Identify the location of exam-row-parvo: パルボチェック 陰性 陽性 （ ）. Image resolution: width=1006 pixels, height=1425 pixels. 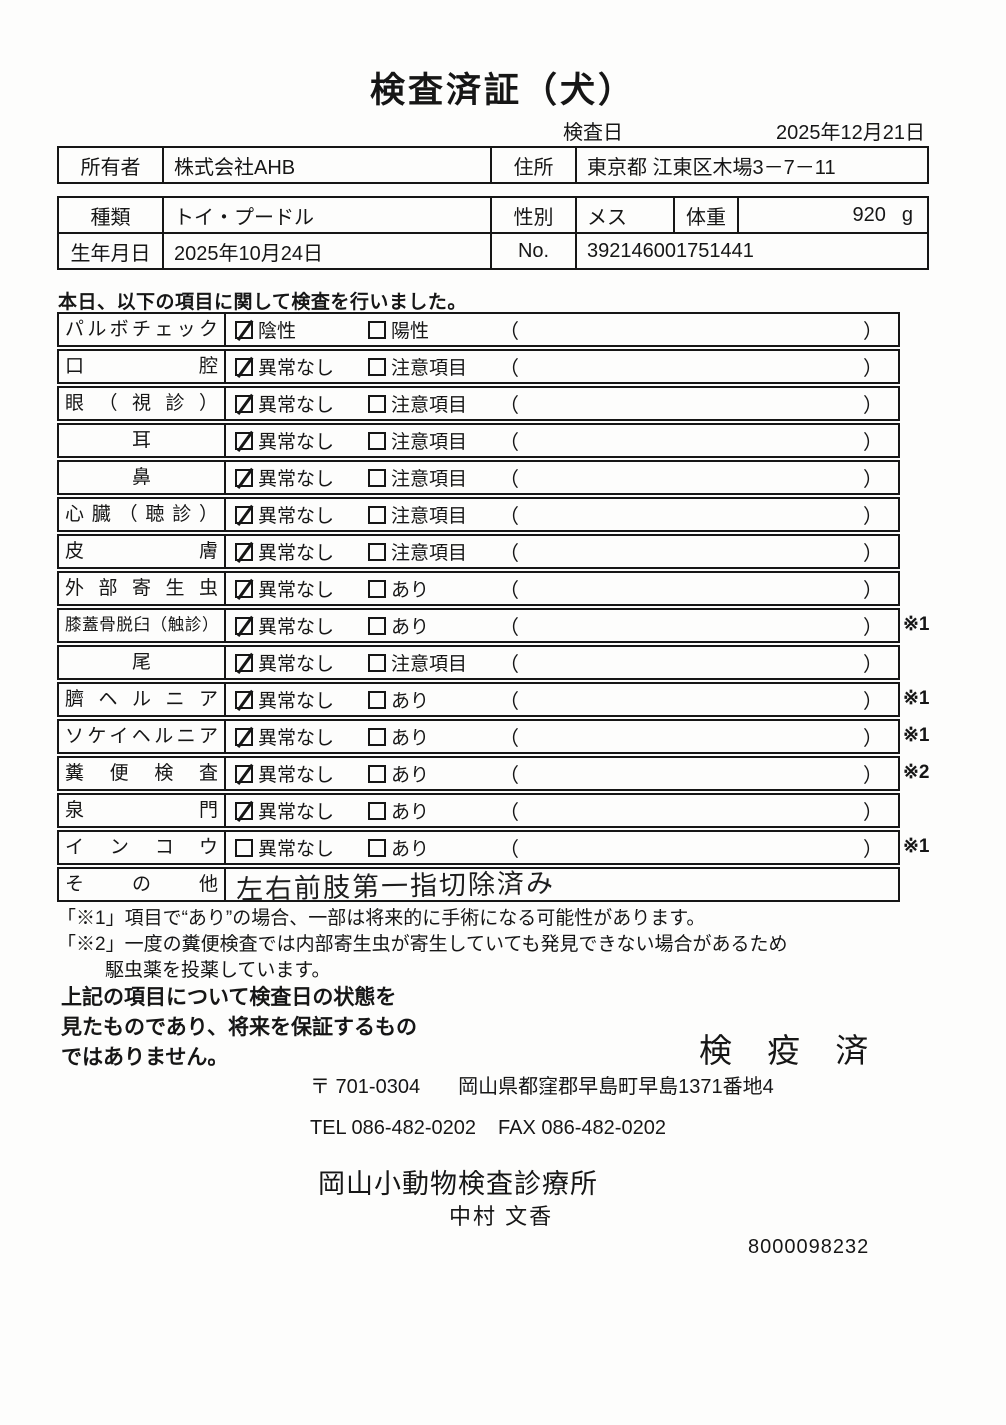
(478, 329).